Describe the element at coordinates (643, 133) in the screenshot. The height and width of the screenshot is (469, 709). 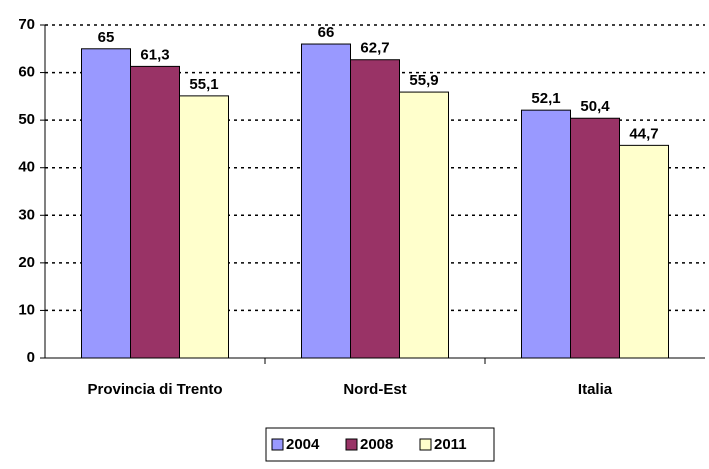
I see `data-label: 44,7` at that location.